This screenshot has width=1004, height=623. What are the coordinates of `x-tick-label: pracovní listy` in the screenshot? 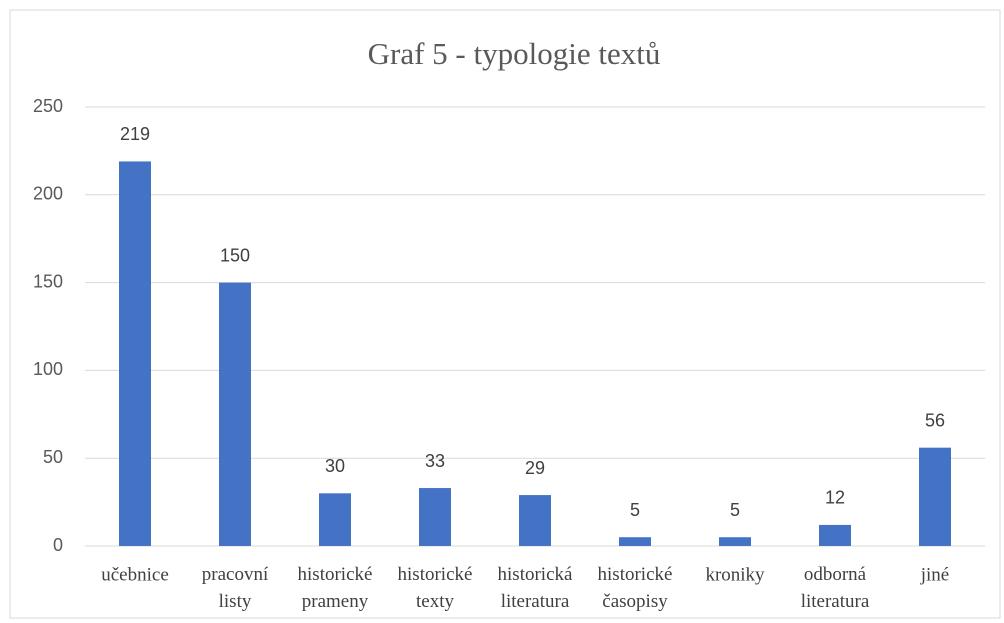 It's located at (235, 588).